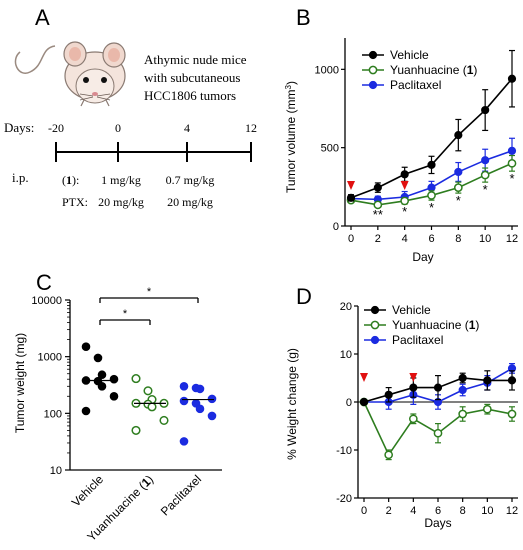 This screenshot has height=550, width=523. I want to click on panel-b-series-vehicle, so click(431, 125).